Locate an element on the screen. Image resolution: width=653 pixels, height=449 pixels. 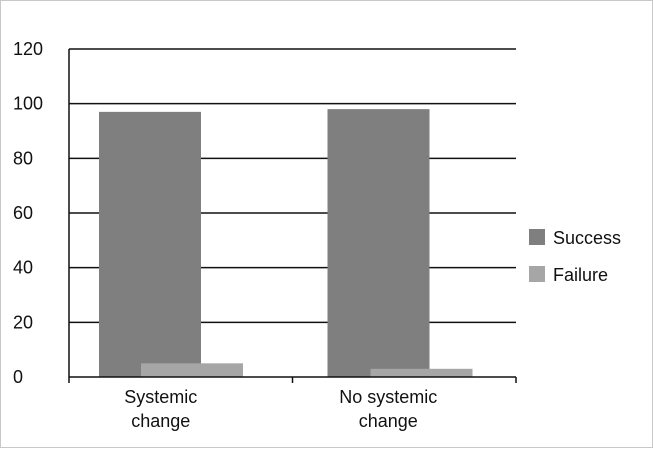
x-category-labels: Systemic change No systemic change is located at coordinates (280, 409).